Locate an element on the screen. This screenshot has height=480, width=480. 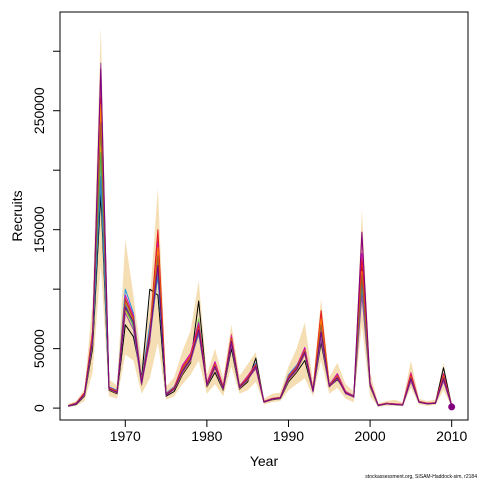
end-point-marker is located at coordinates (452, 407).